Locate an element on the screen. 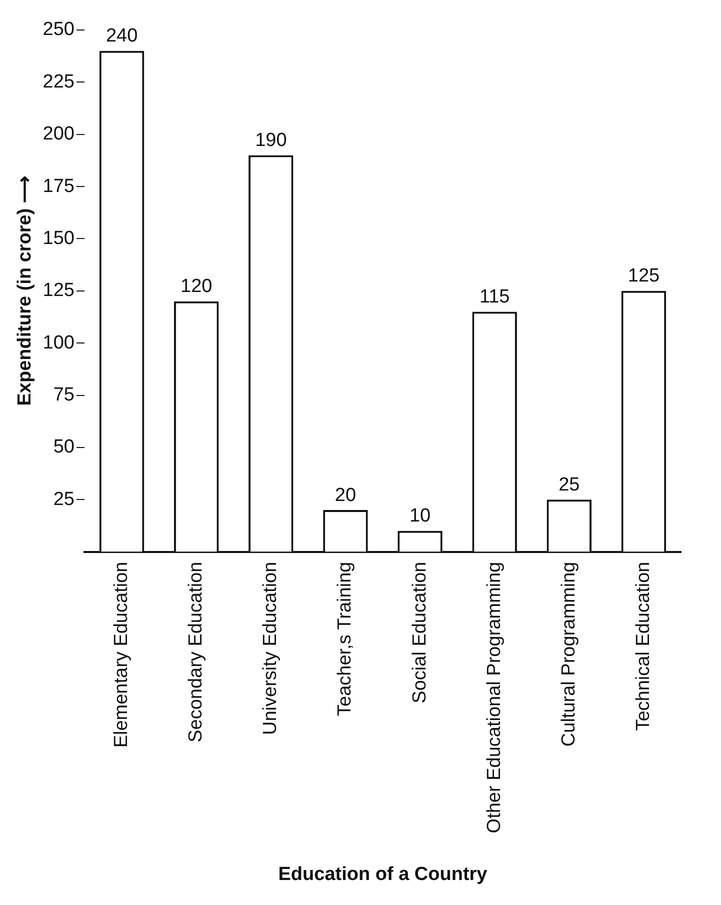 This screenshot has height=905, width=721. x-tick-label: Technical Education is located at coordinates (643, 646).